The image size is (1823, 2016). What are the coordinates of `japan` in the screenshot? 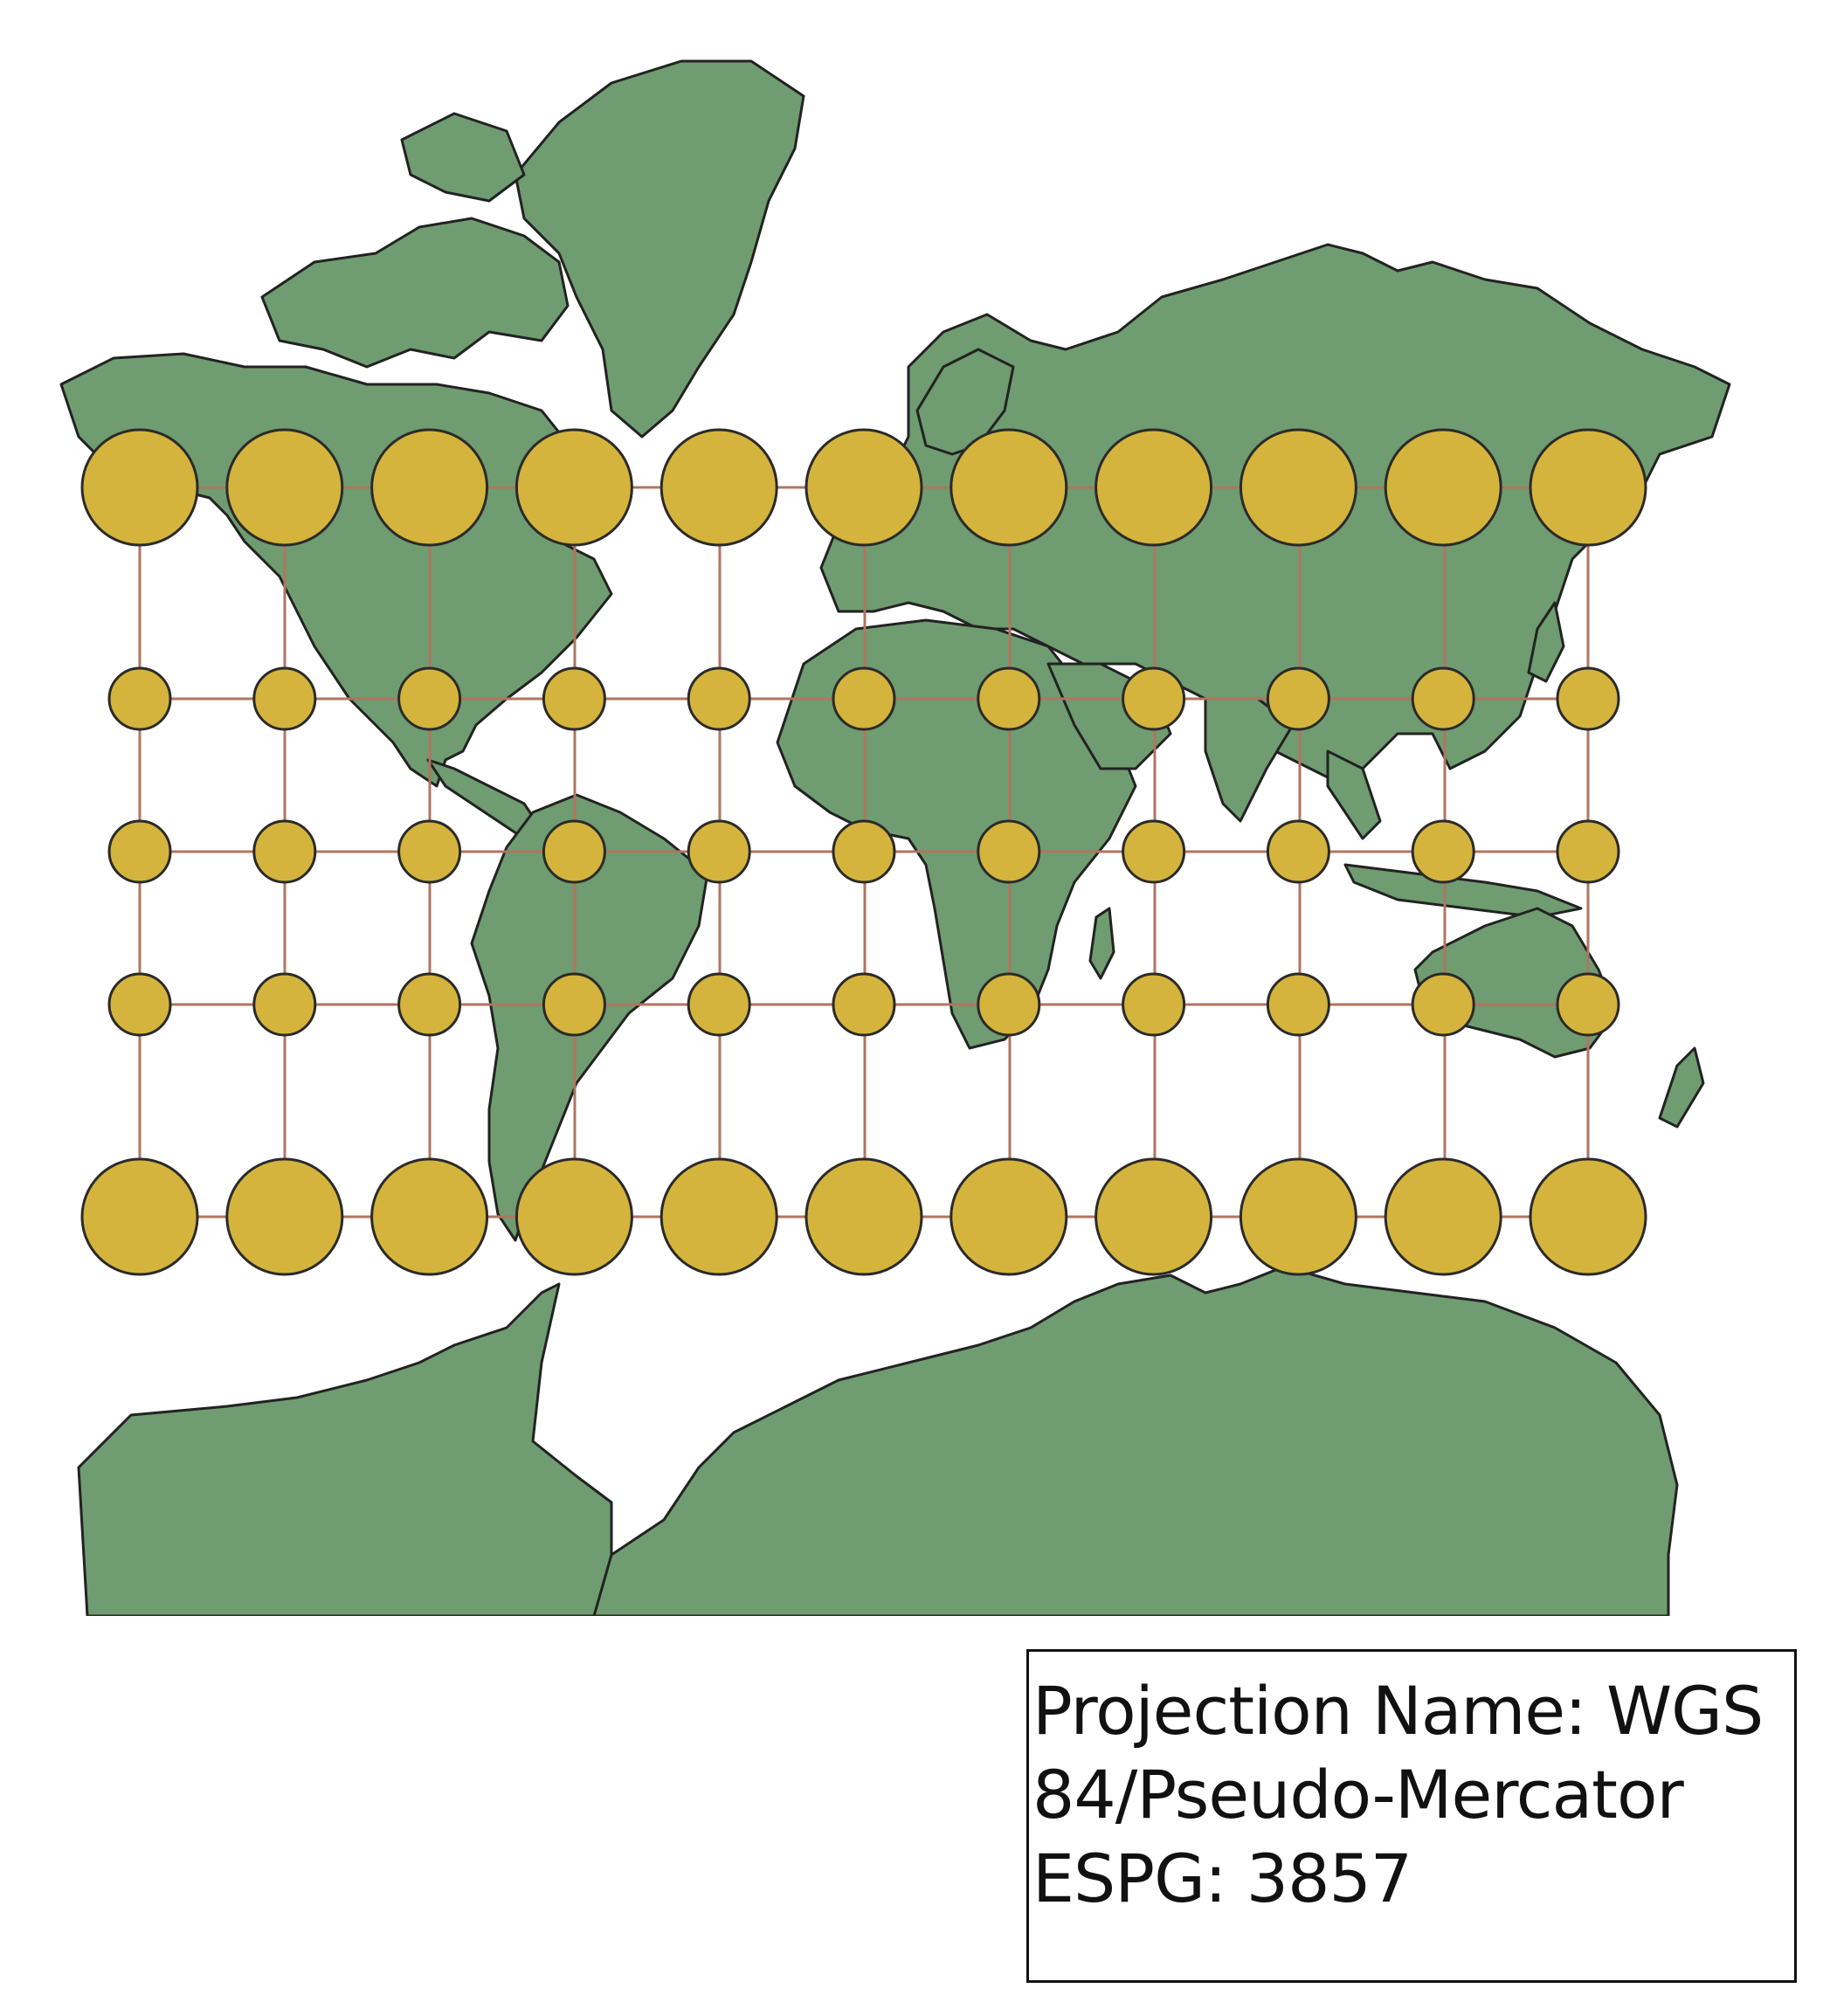 It's located at (1546, 642).